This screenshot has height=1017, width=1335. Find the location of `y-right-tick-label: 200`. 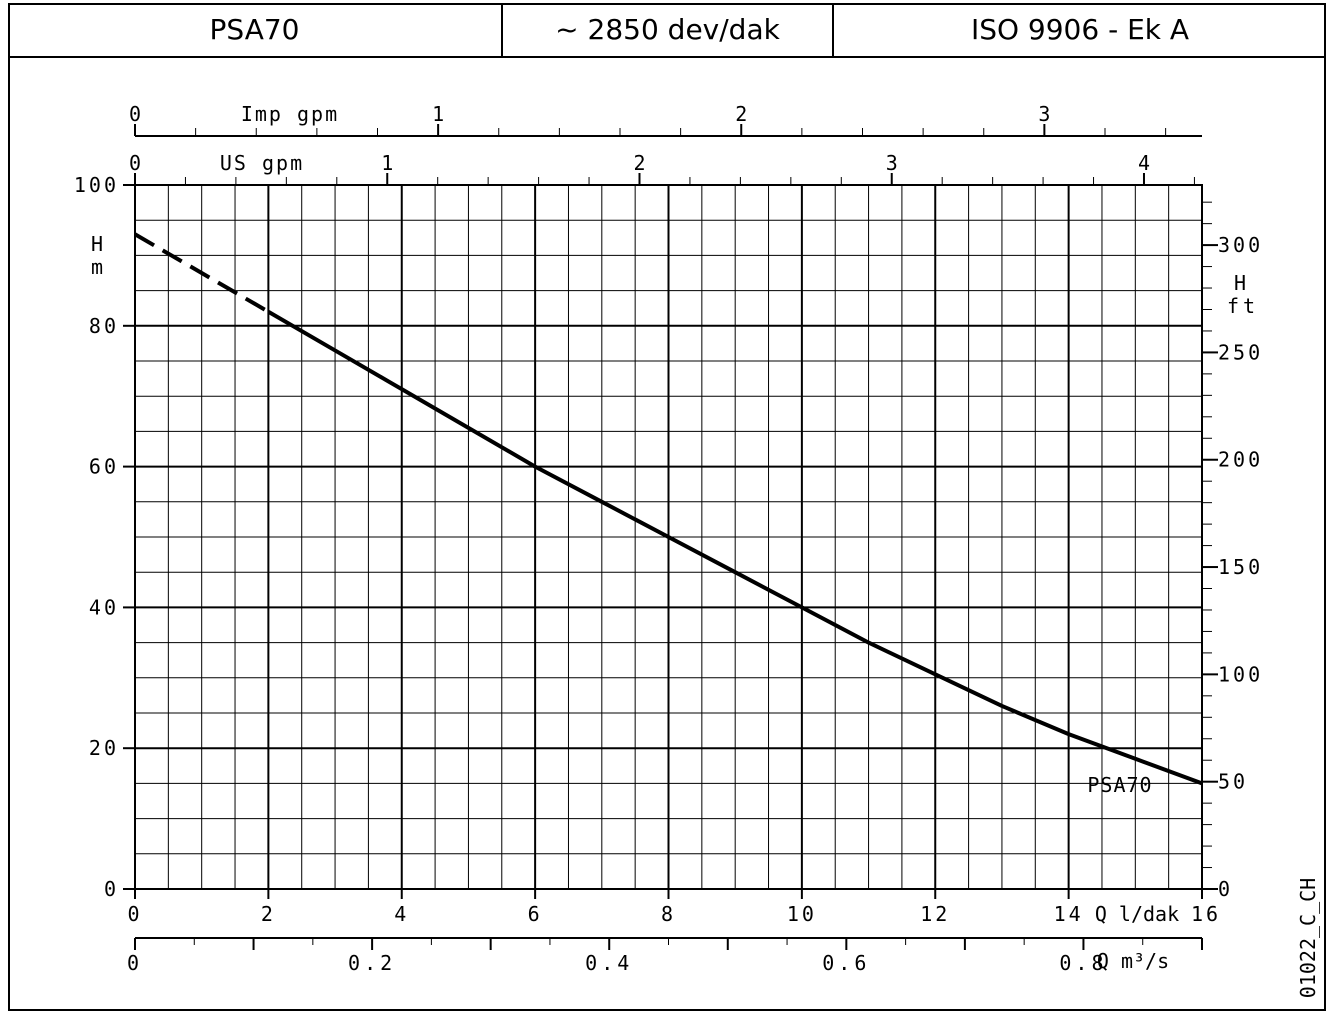

y-right-tick-label: 200 is located at coordinates (1240, 460).